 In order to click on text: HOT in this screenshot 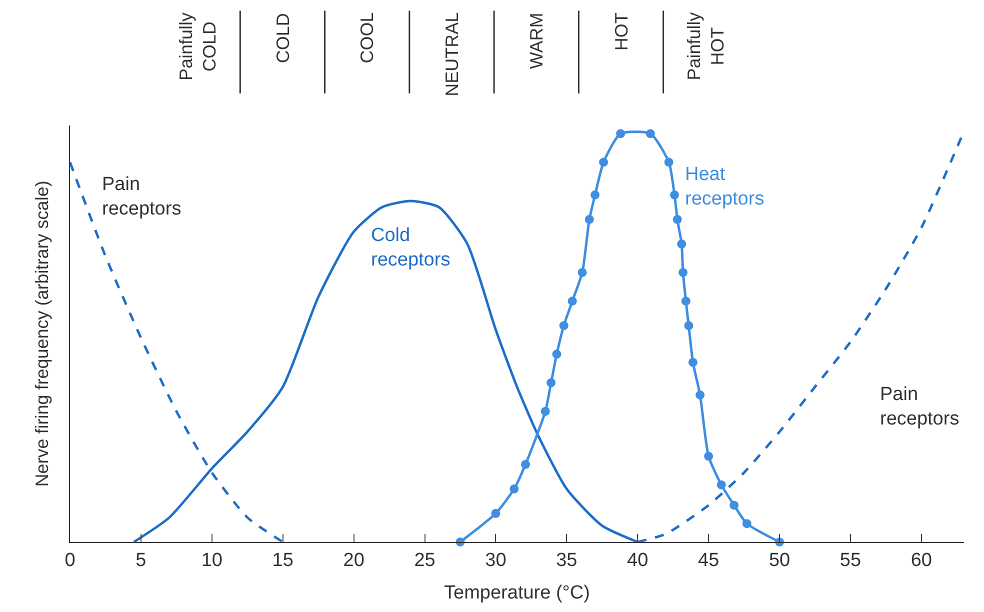, I will do `click(621, 31)`.